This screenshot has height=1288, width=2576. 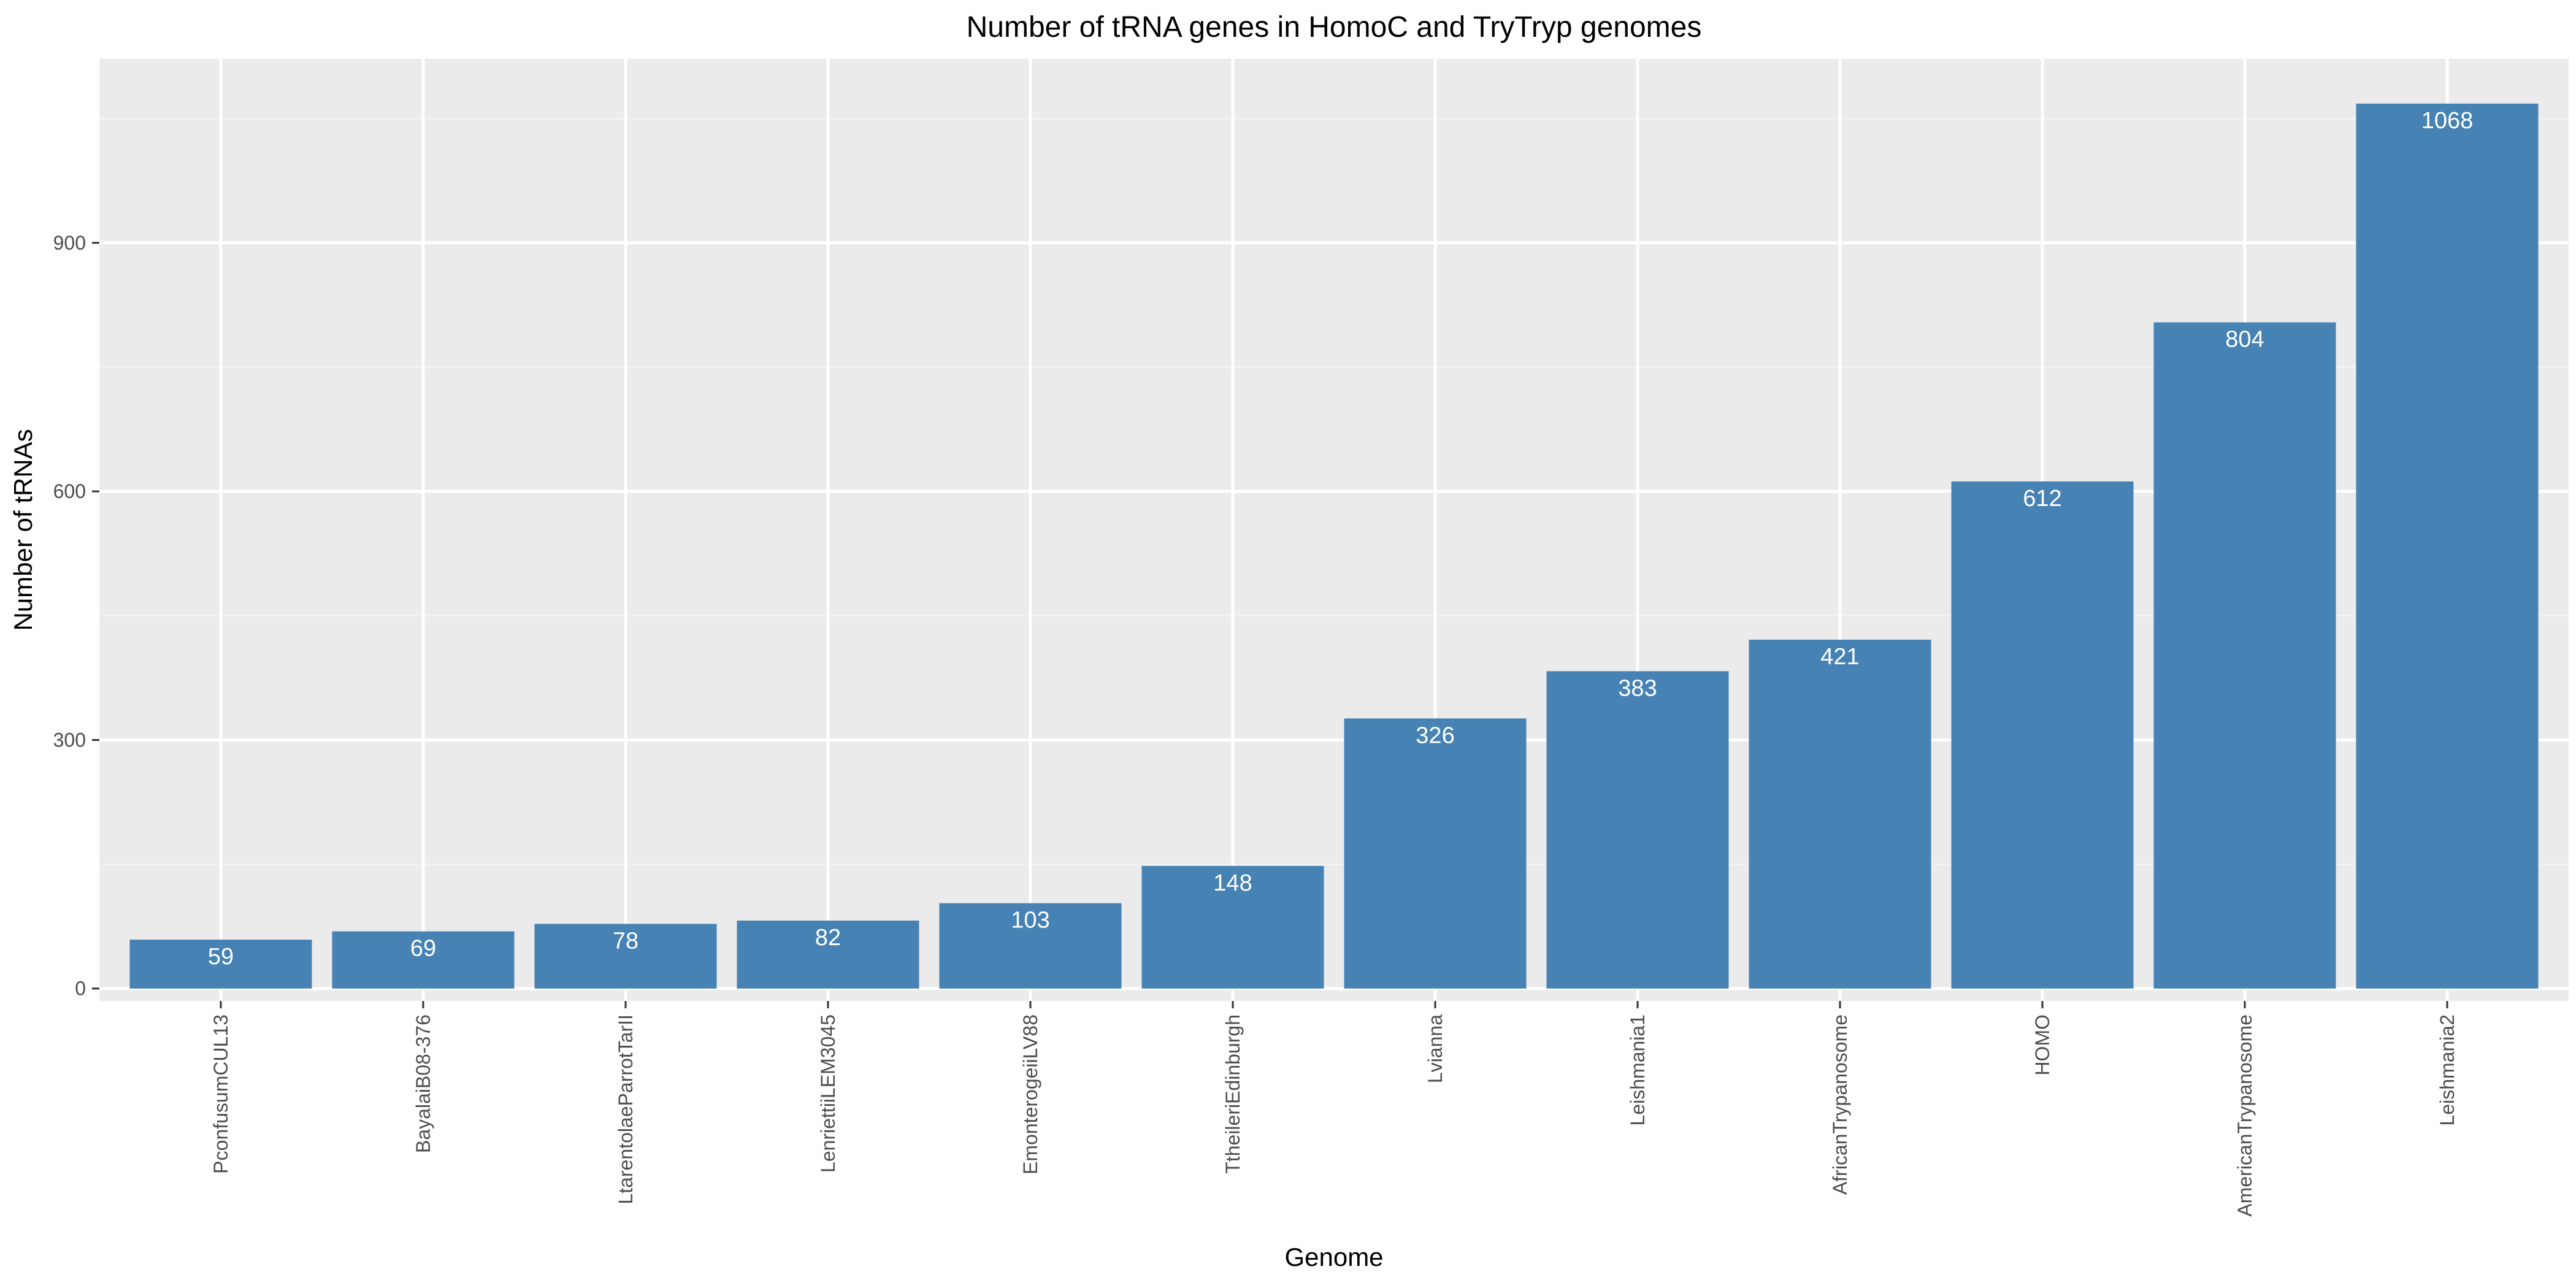 I want to click on bar-value-label: 326, so click(x=1435, y=735).